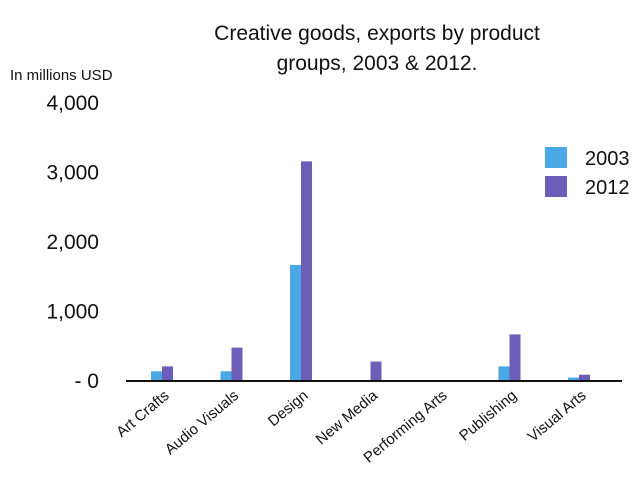 The image size is (643, 504). Describe the element at coordinates (72, 103) in the screenshot. I see `y-tick-label: 4,000` at that location.